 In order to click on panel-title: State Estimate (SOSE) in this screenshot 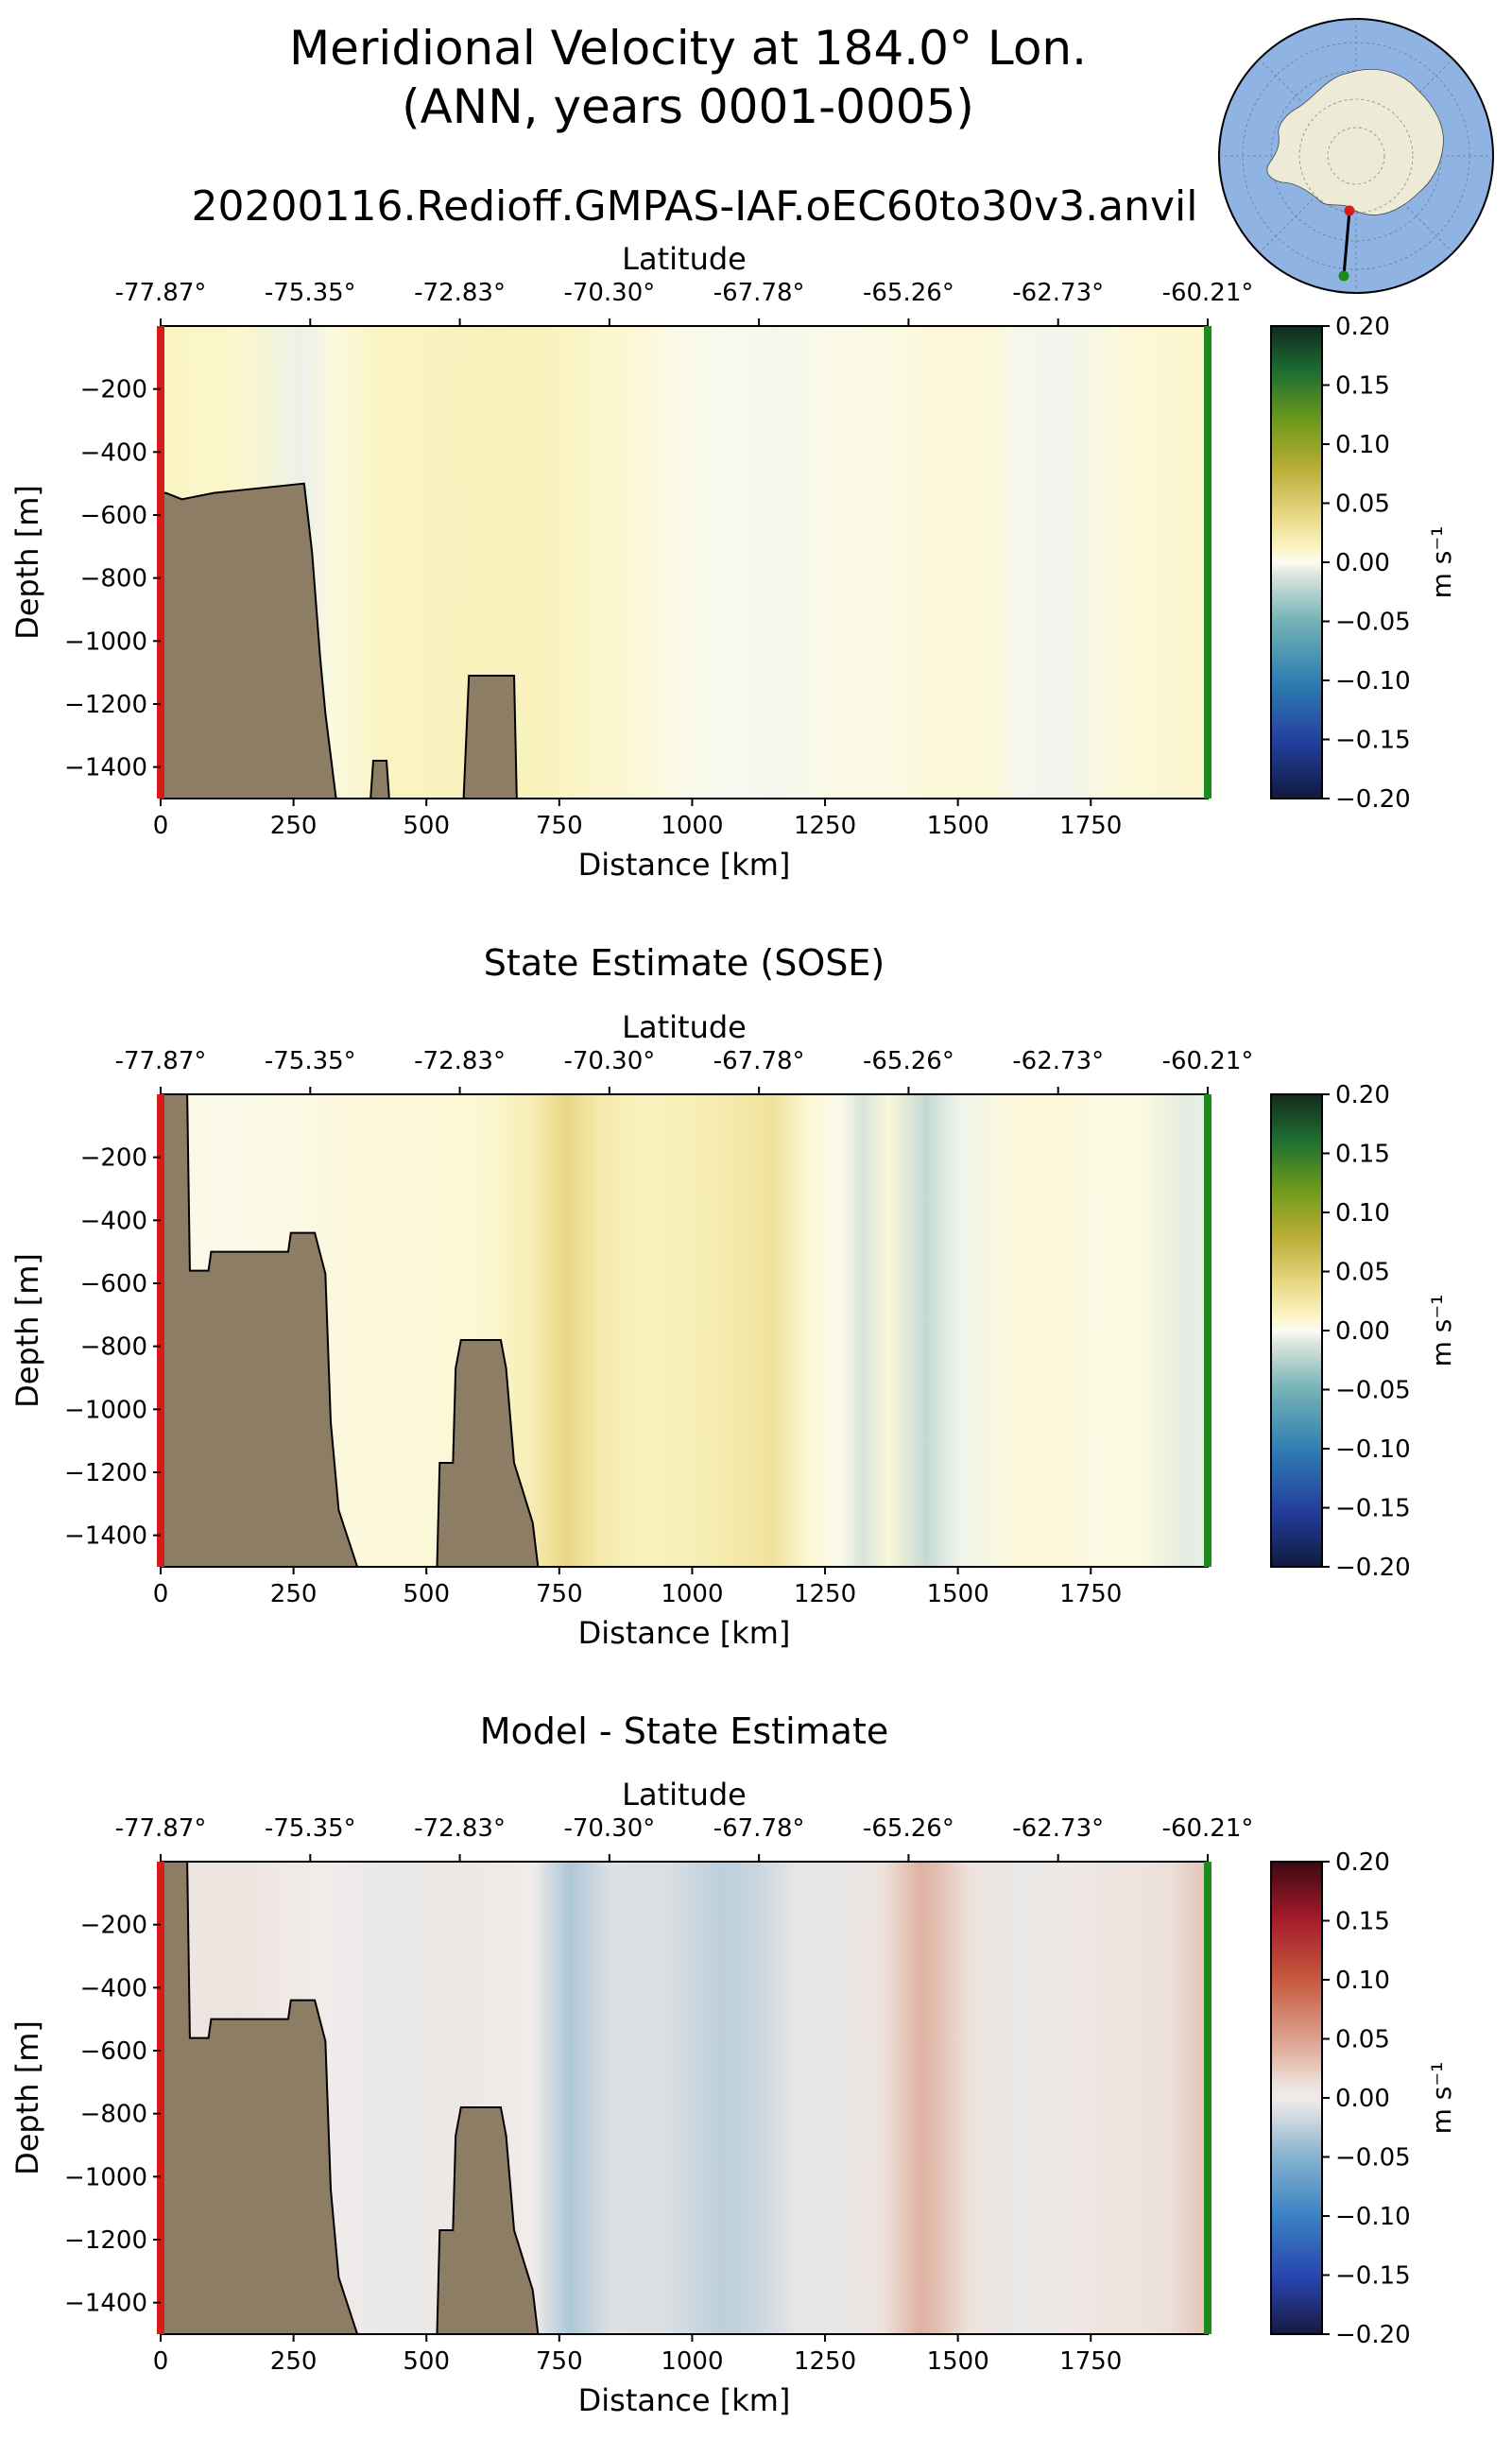, I will do `click(684, 963)`.